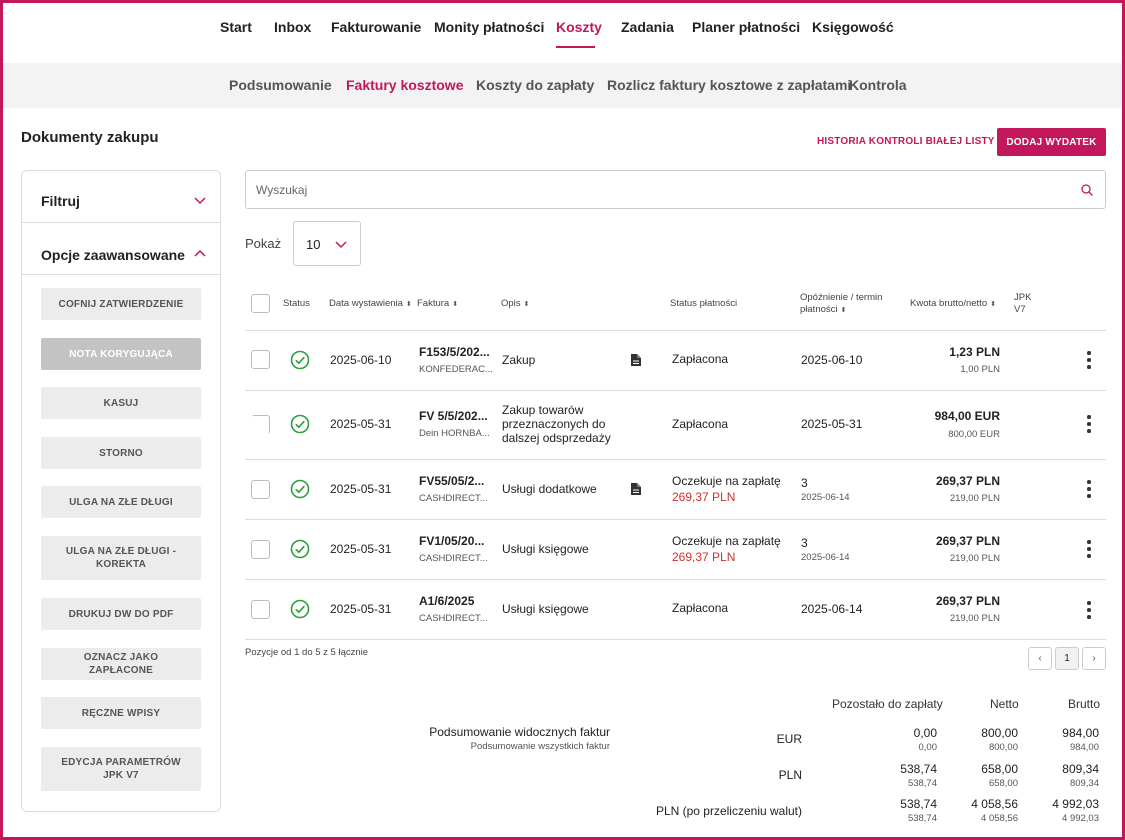  I want to click on col-desc-header: Opis ⬍, so click(515, 304).